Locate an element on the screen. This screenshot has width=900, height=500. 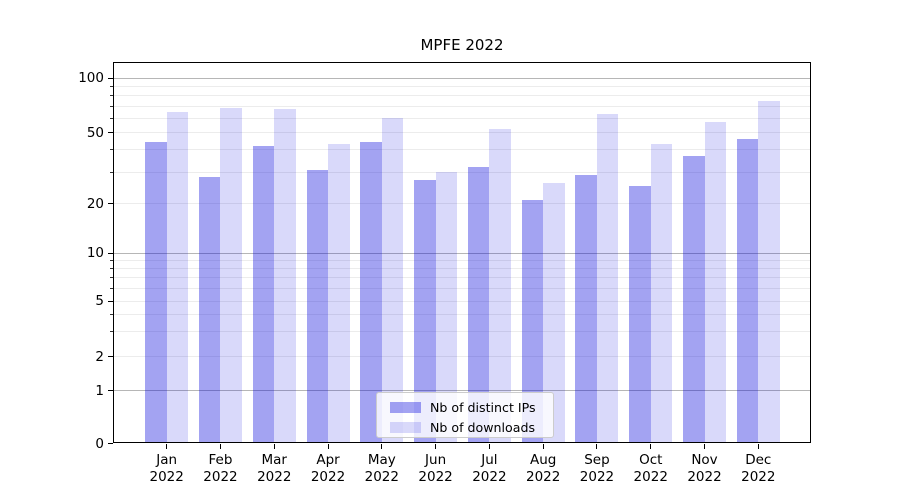
legend-label-distinct-ips: Nb of distinct IPs is located at coordinates (483, 407).